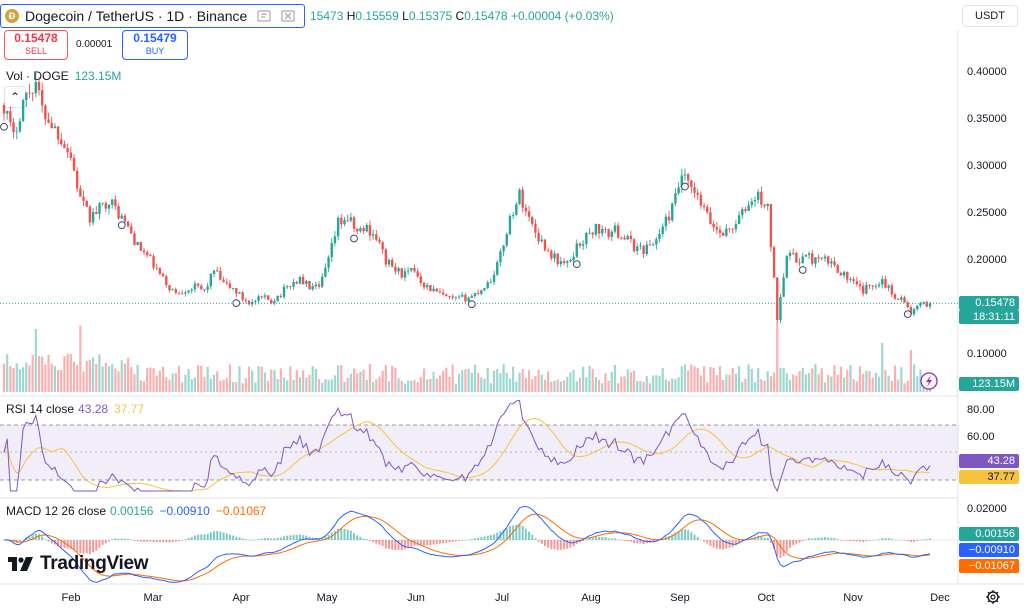  Describe the element at coordinates (132, 511) in the screenshot. I see `macd-legend-hist: 0.00156` at that location.